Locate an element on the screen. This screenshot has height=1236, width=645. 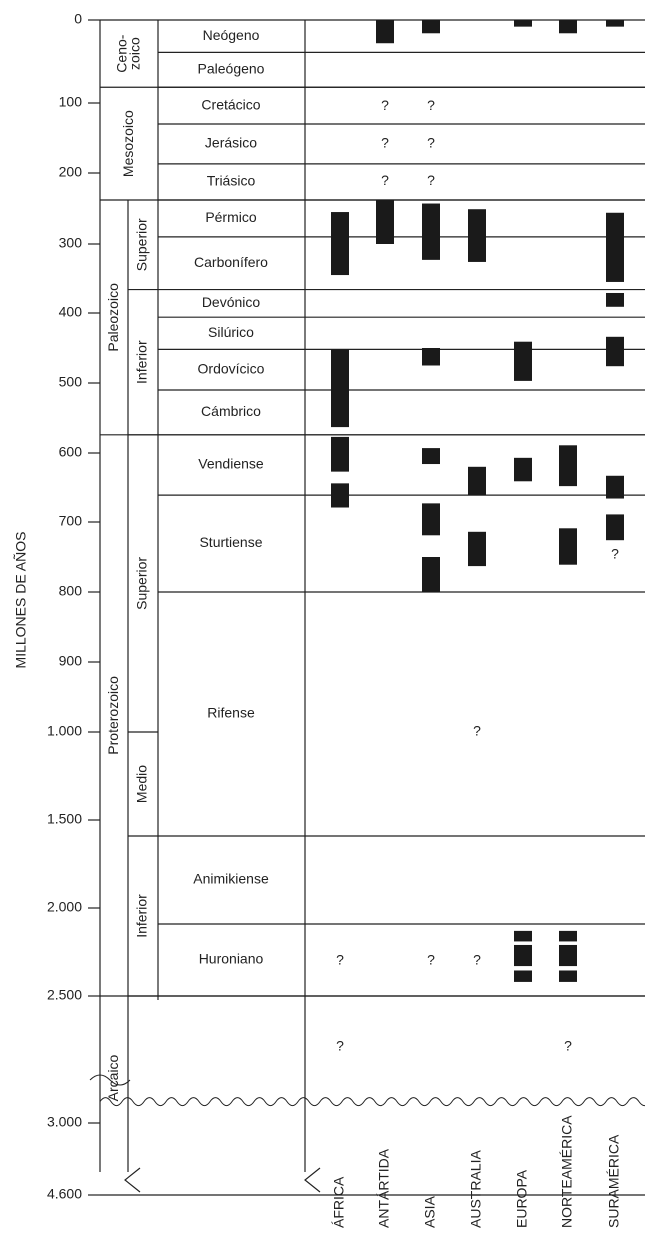
era-label-line: Ceno- is located at coordinates (121, 53).